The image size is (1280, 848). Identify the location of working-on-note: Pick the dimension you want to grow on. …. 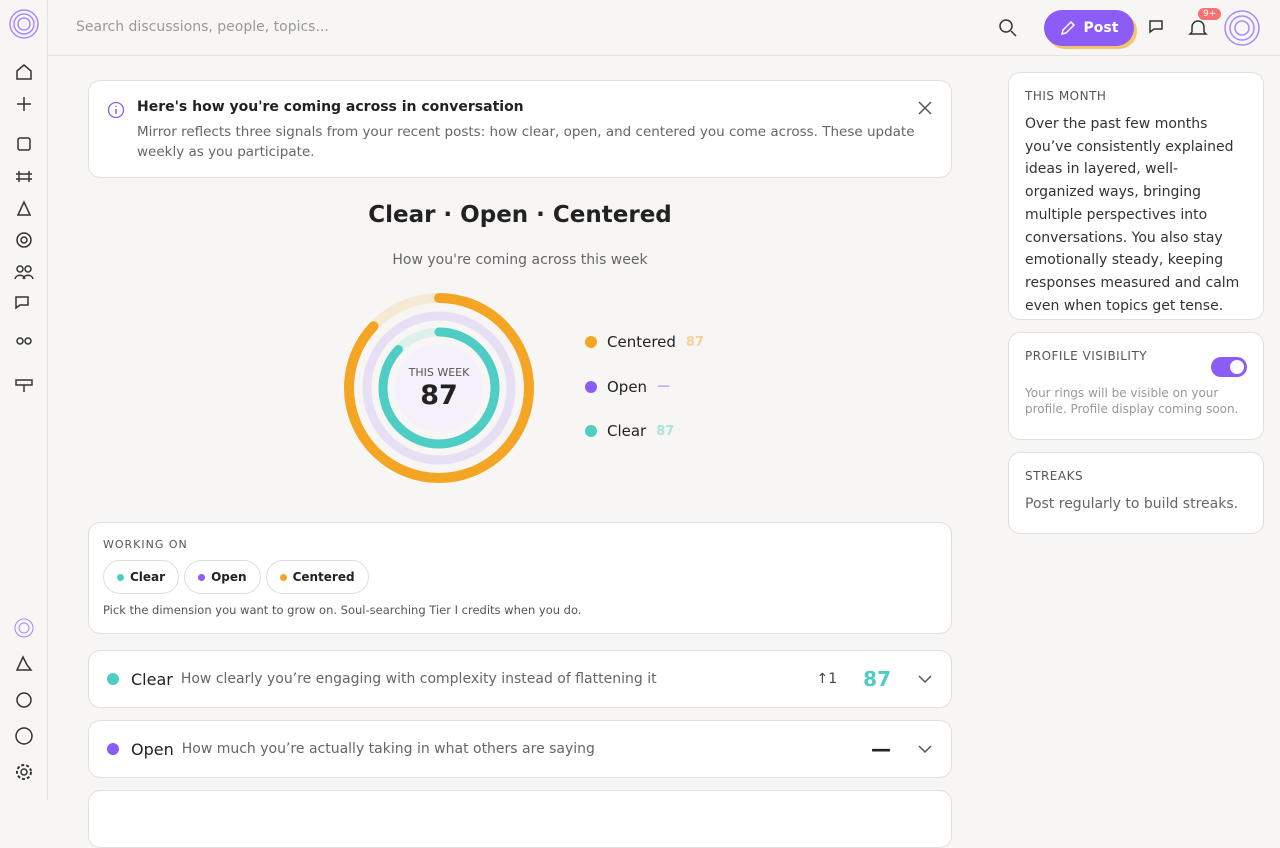
(342, 610).